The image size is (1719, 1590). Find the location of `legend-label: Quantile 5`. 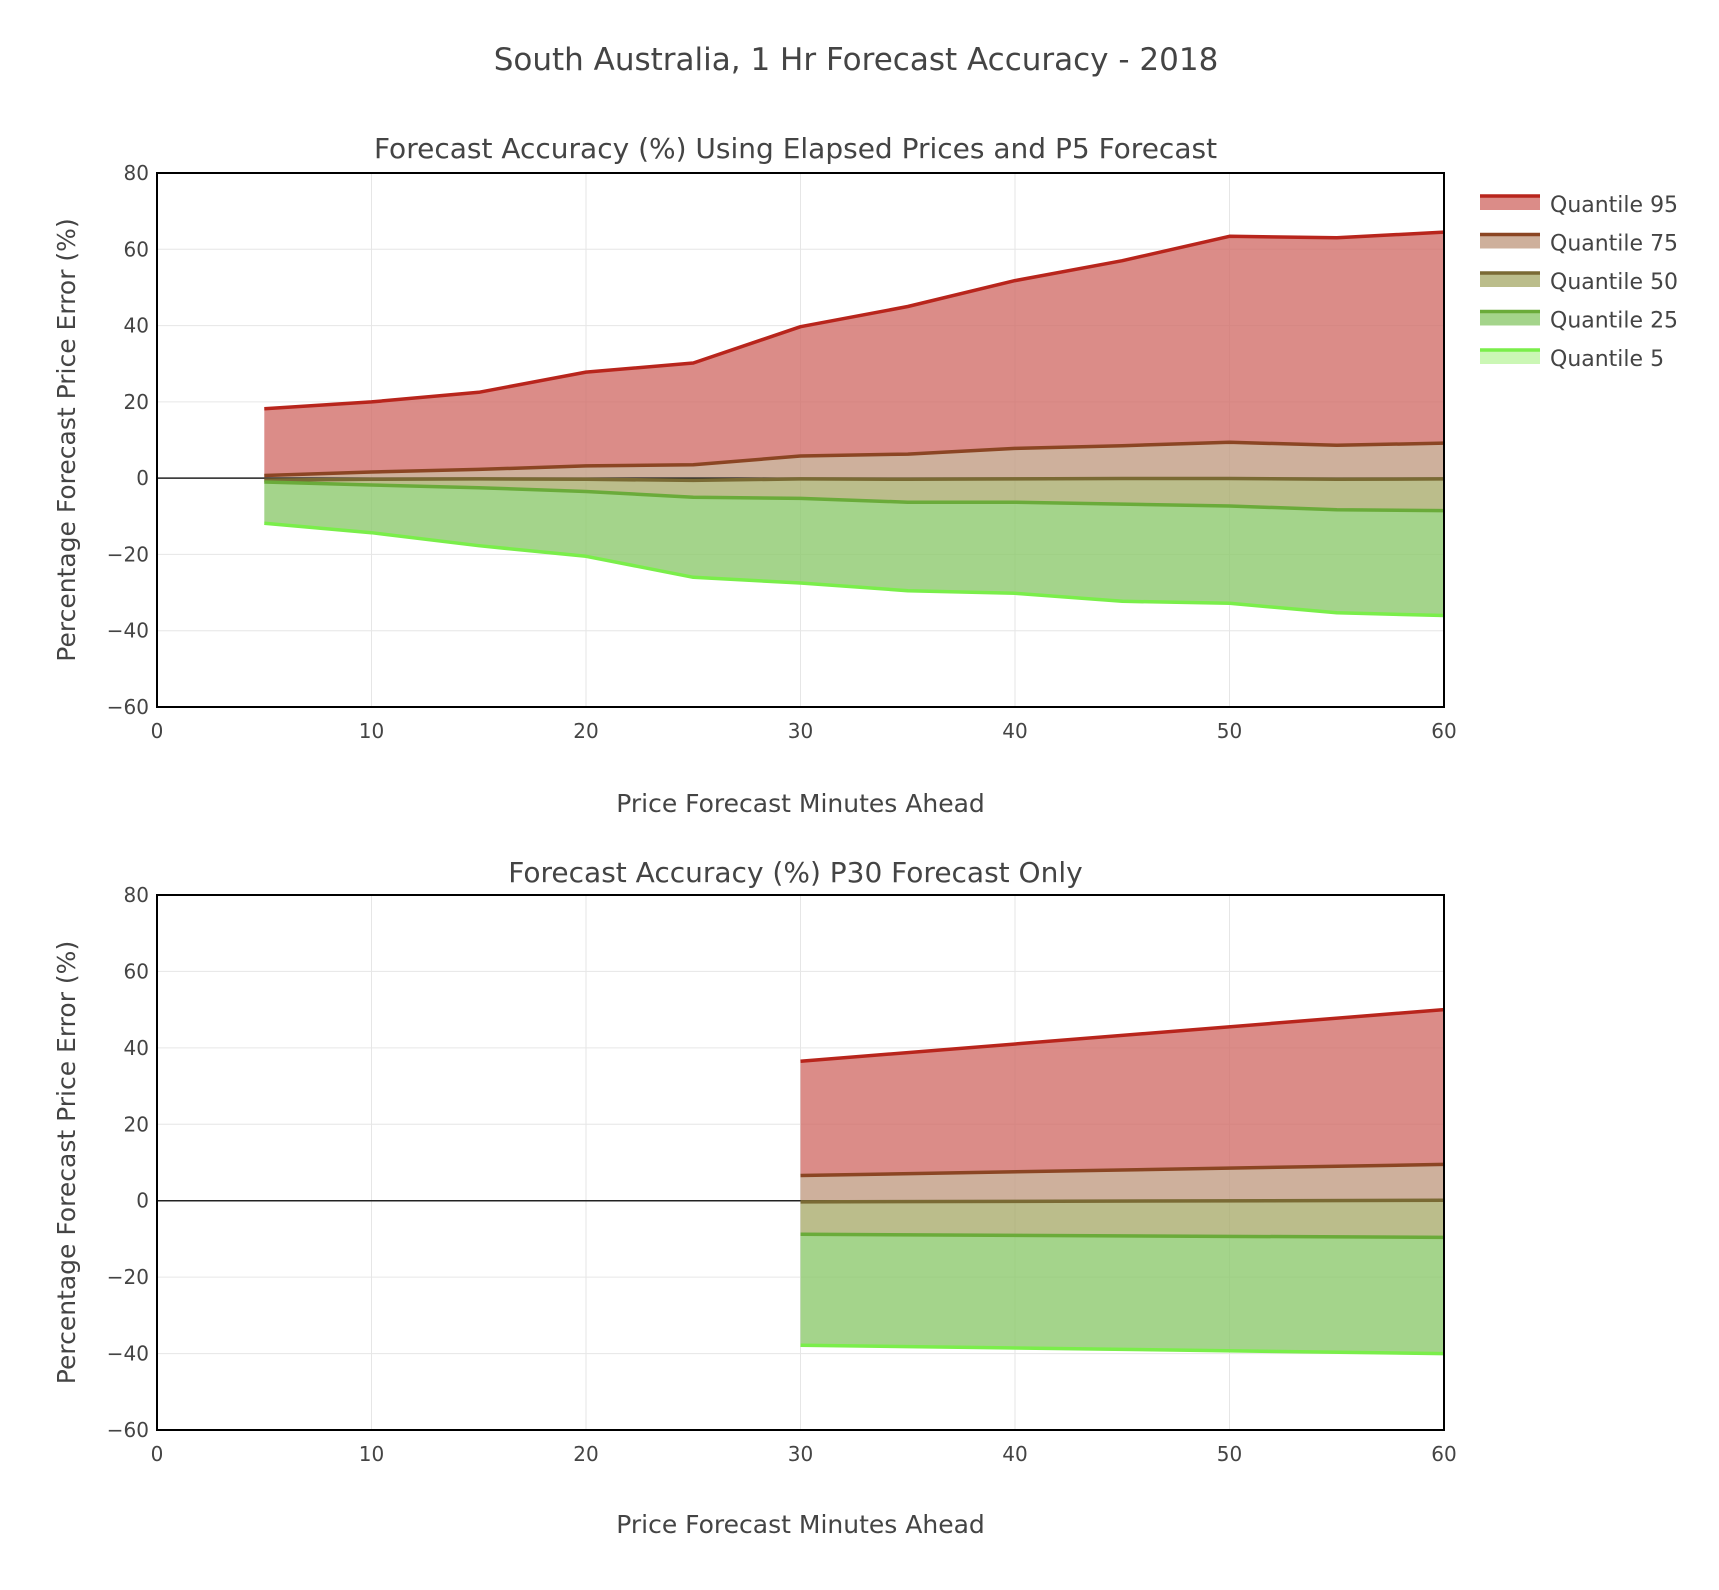

legend-label: Quantile 5 is located at coordinates (1607, 359).